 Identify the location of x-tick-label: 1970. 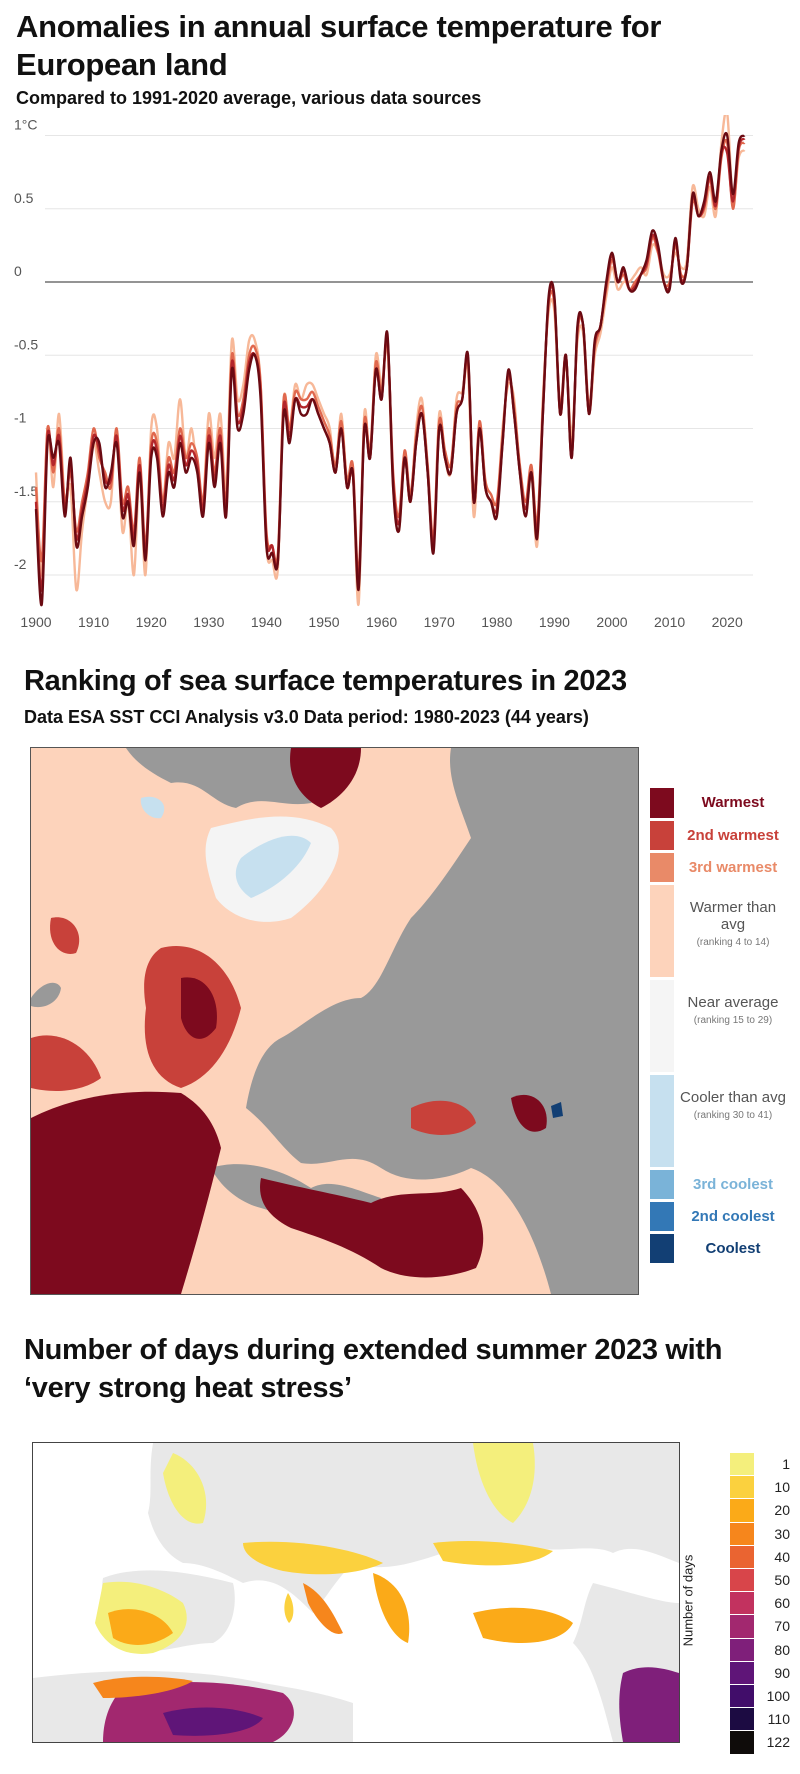
(439, 622).